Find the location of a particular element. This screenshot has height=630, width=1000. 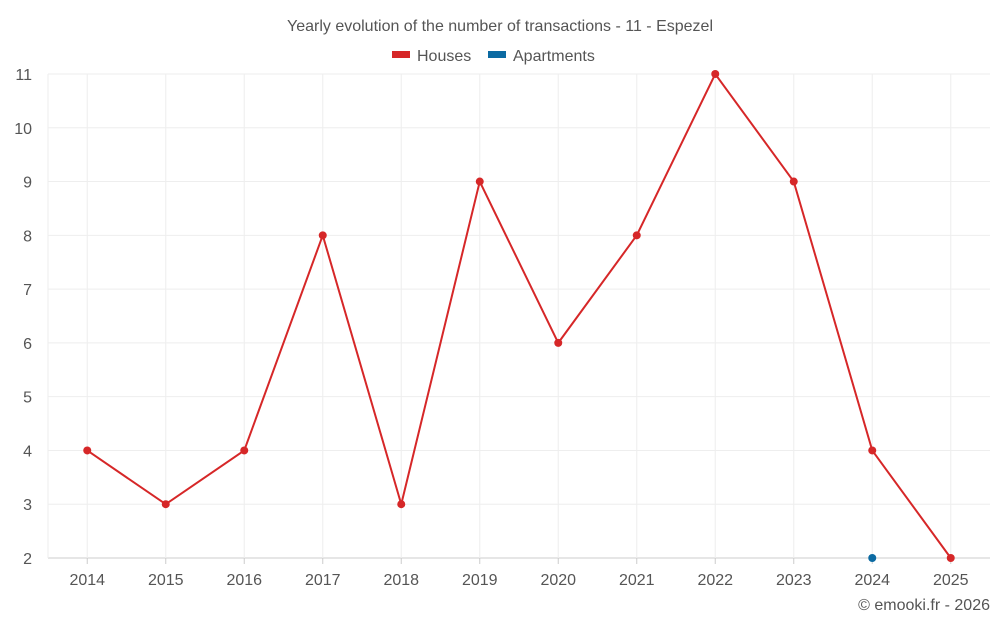

y-axis: 2 3 4 5 6 7 8 9 10 11 is located at coordinates (23, 317).